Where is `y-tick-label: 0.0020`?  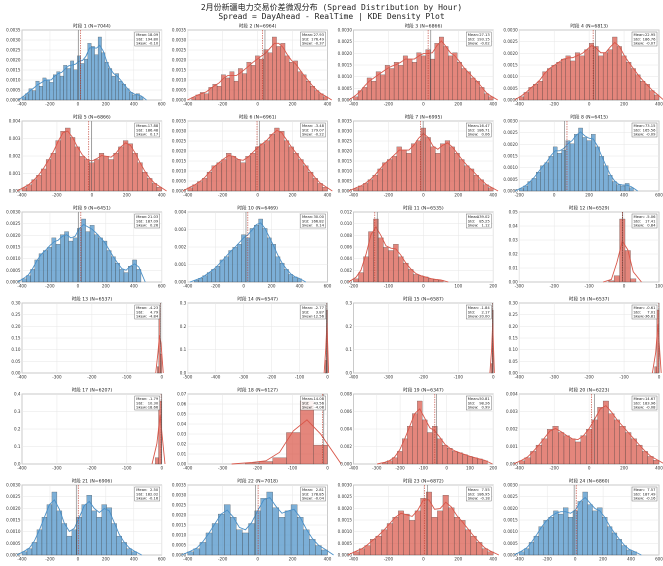 y-tick-label: 0.0020 is located at coordinates (345, 508).